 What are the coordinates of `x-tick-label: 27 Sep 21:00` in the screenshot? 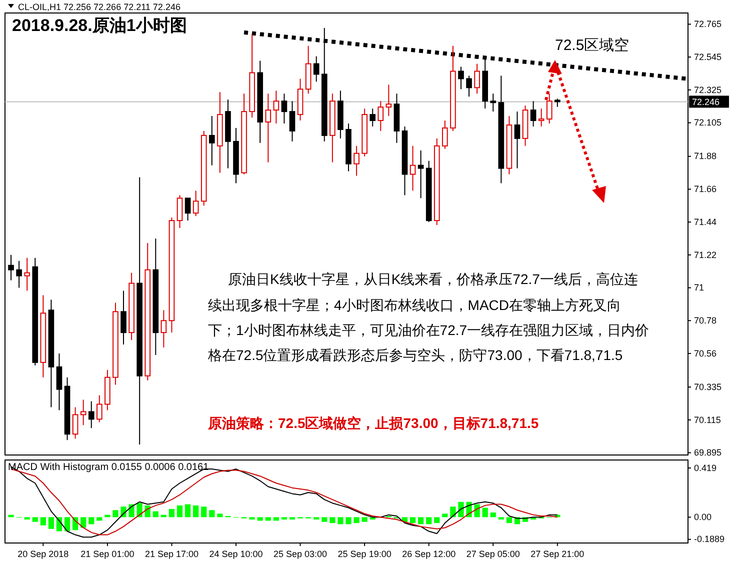 It's located at (557, 554).